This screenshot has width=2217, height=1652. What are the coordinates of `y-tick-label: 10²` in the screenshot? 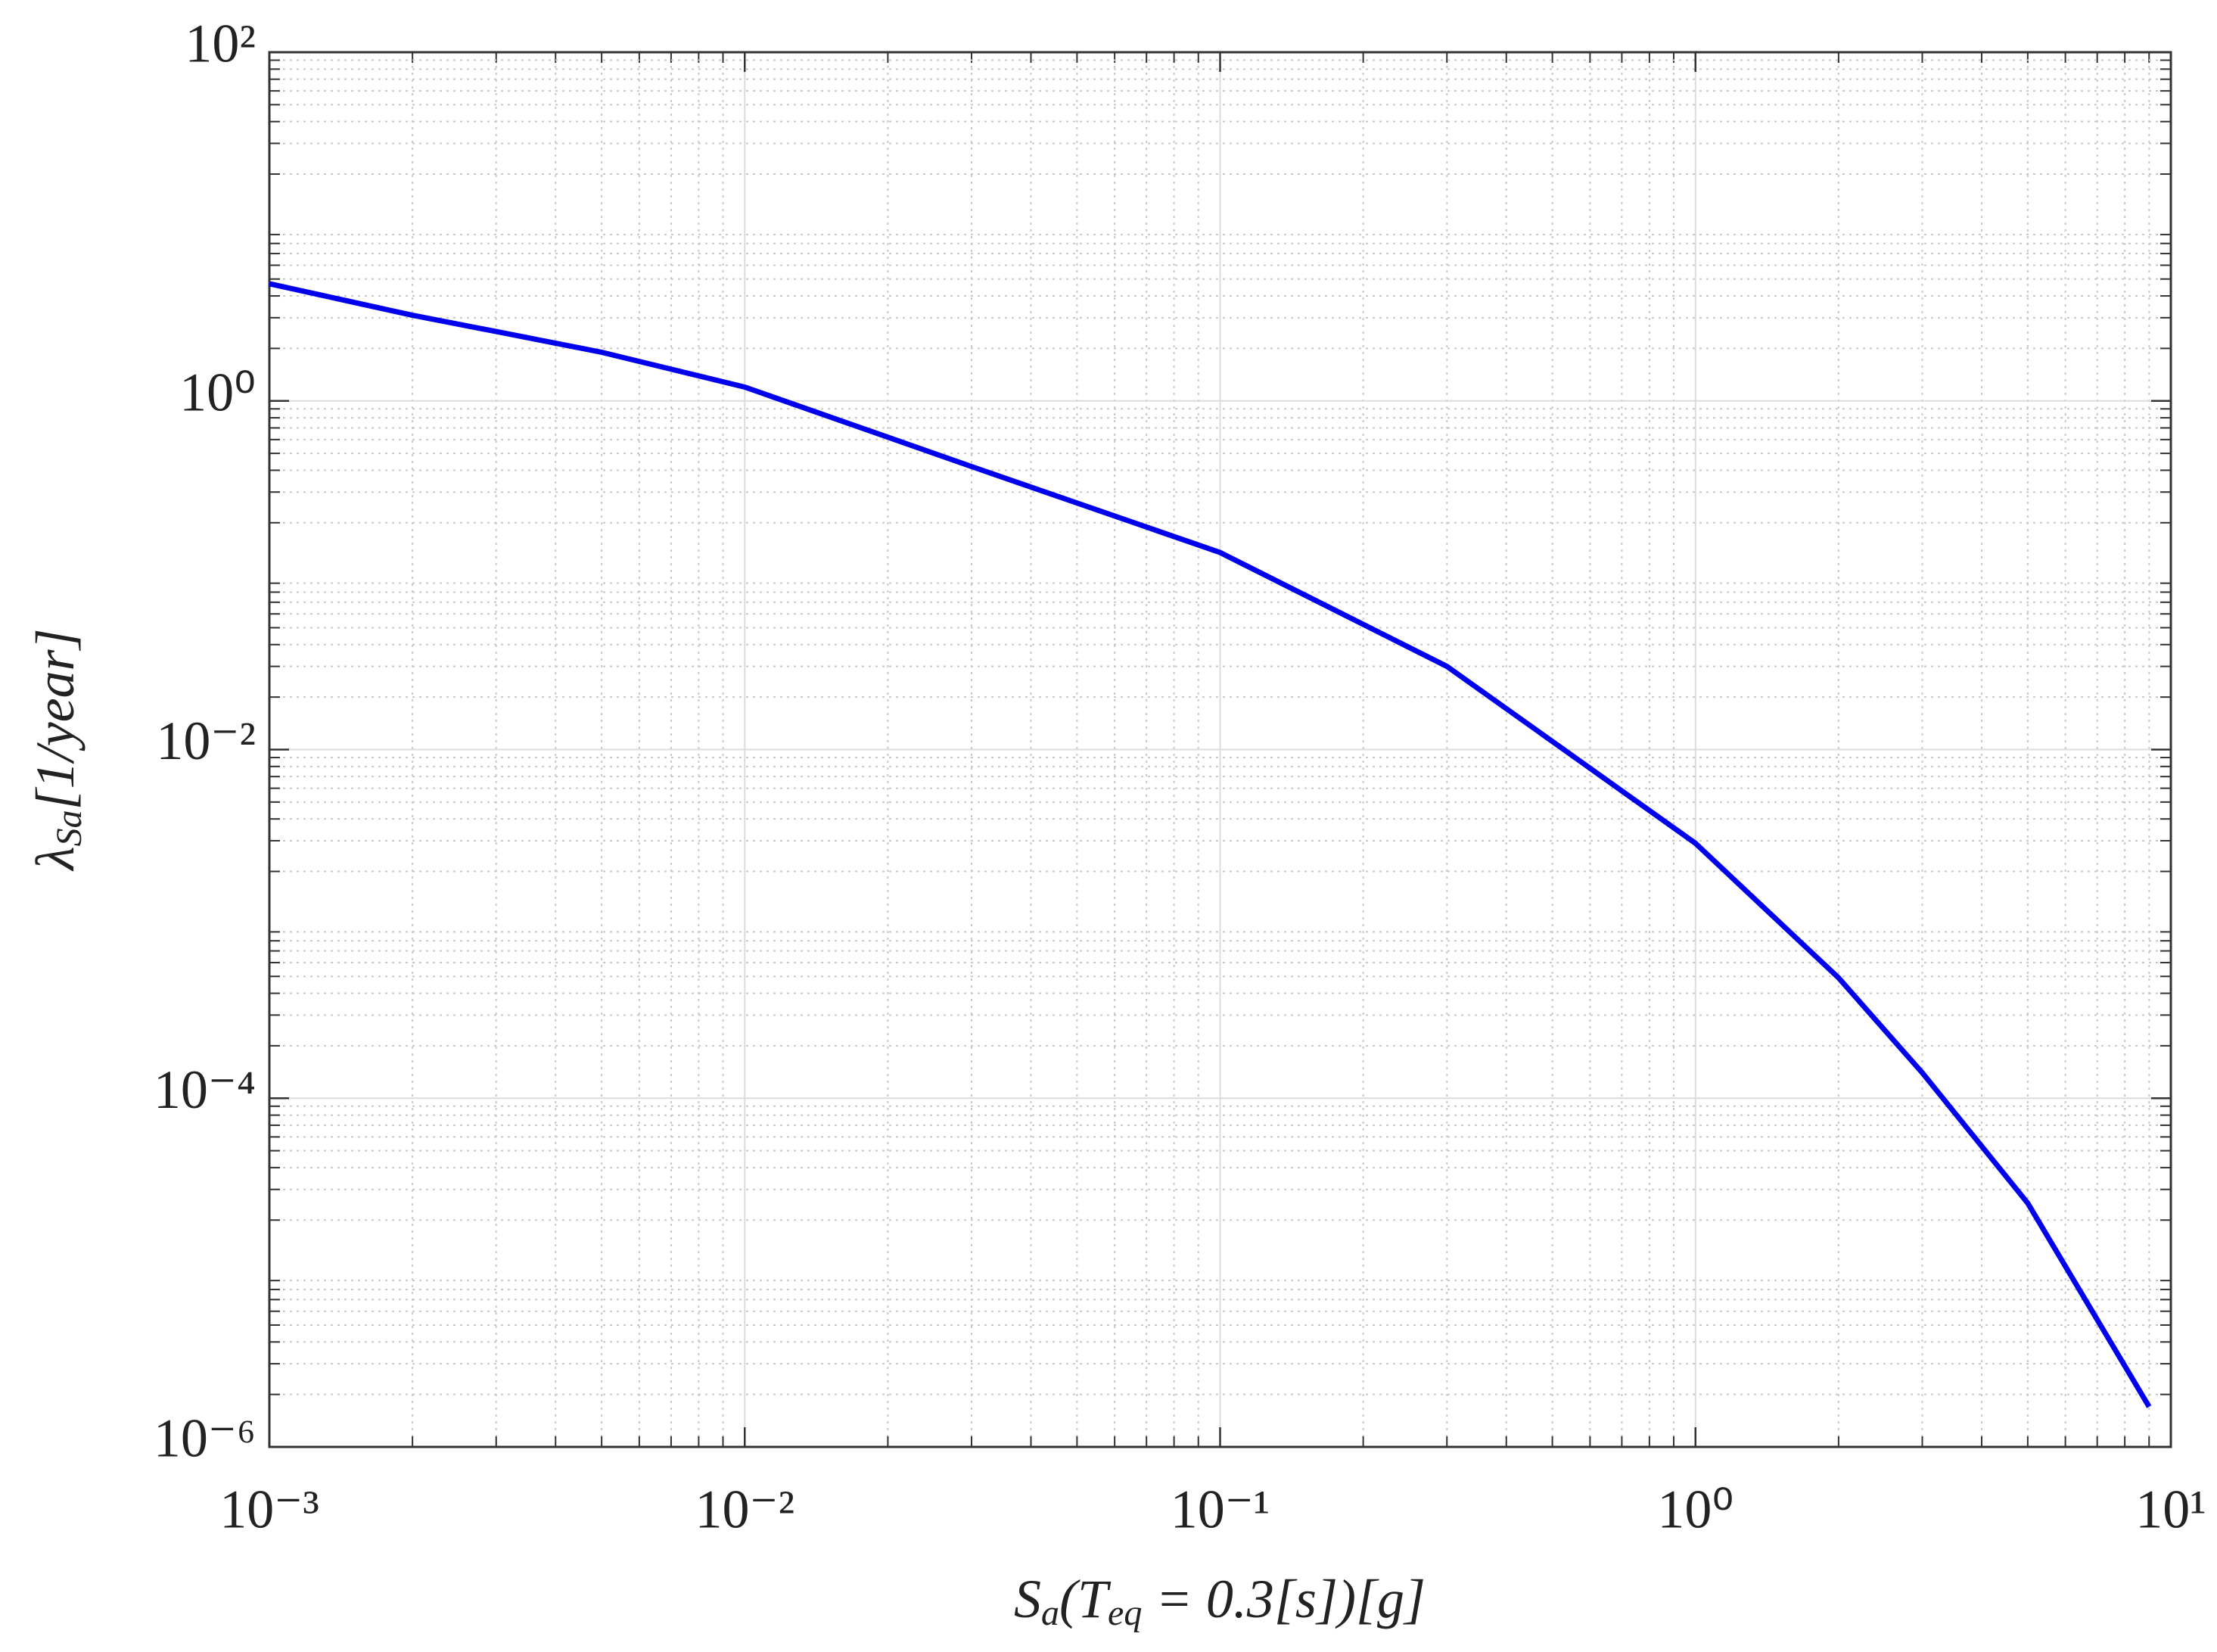 It's located at (220, 44).